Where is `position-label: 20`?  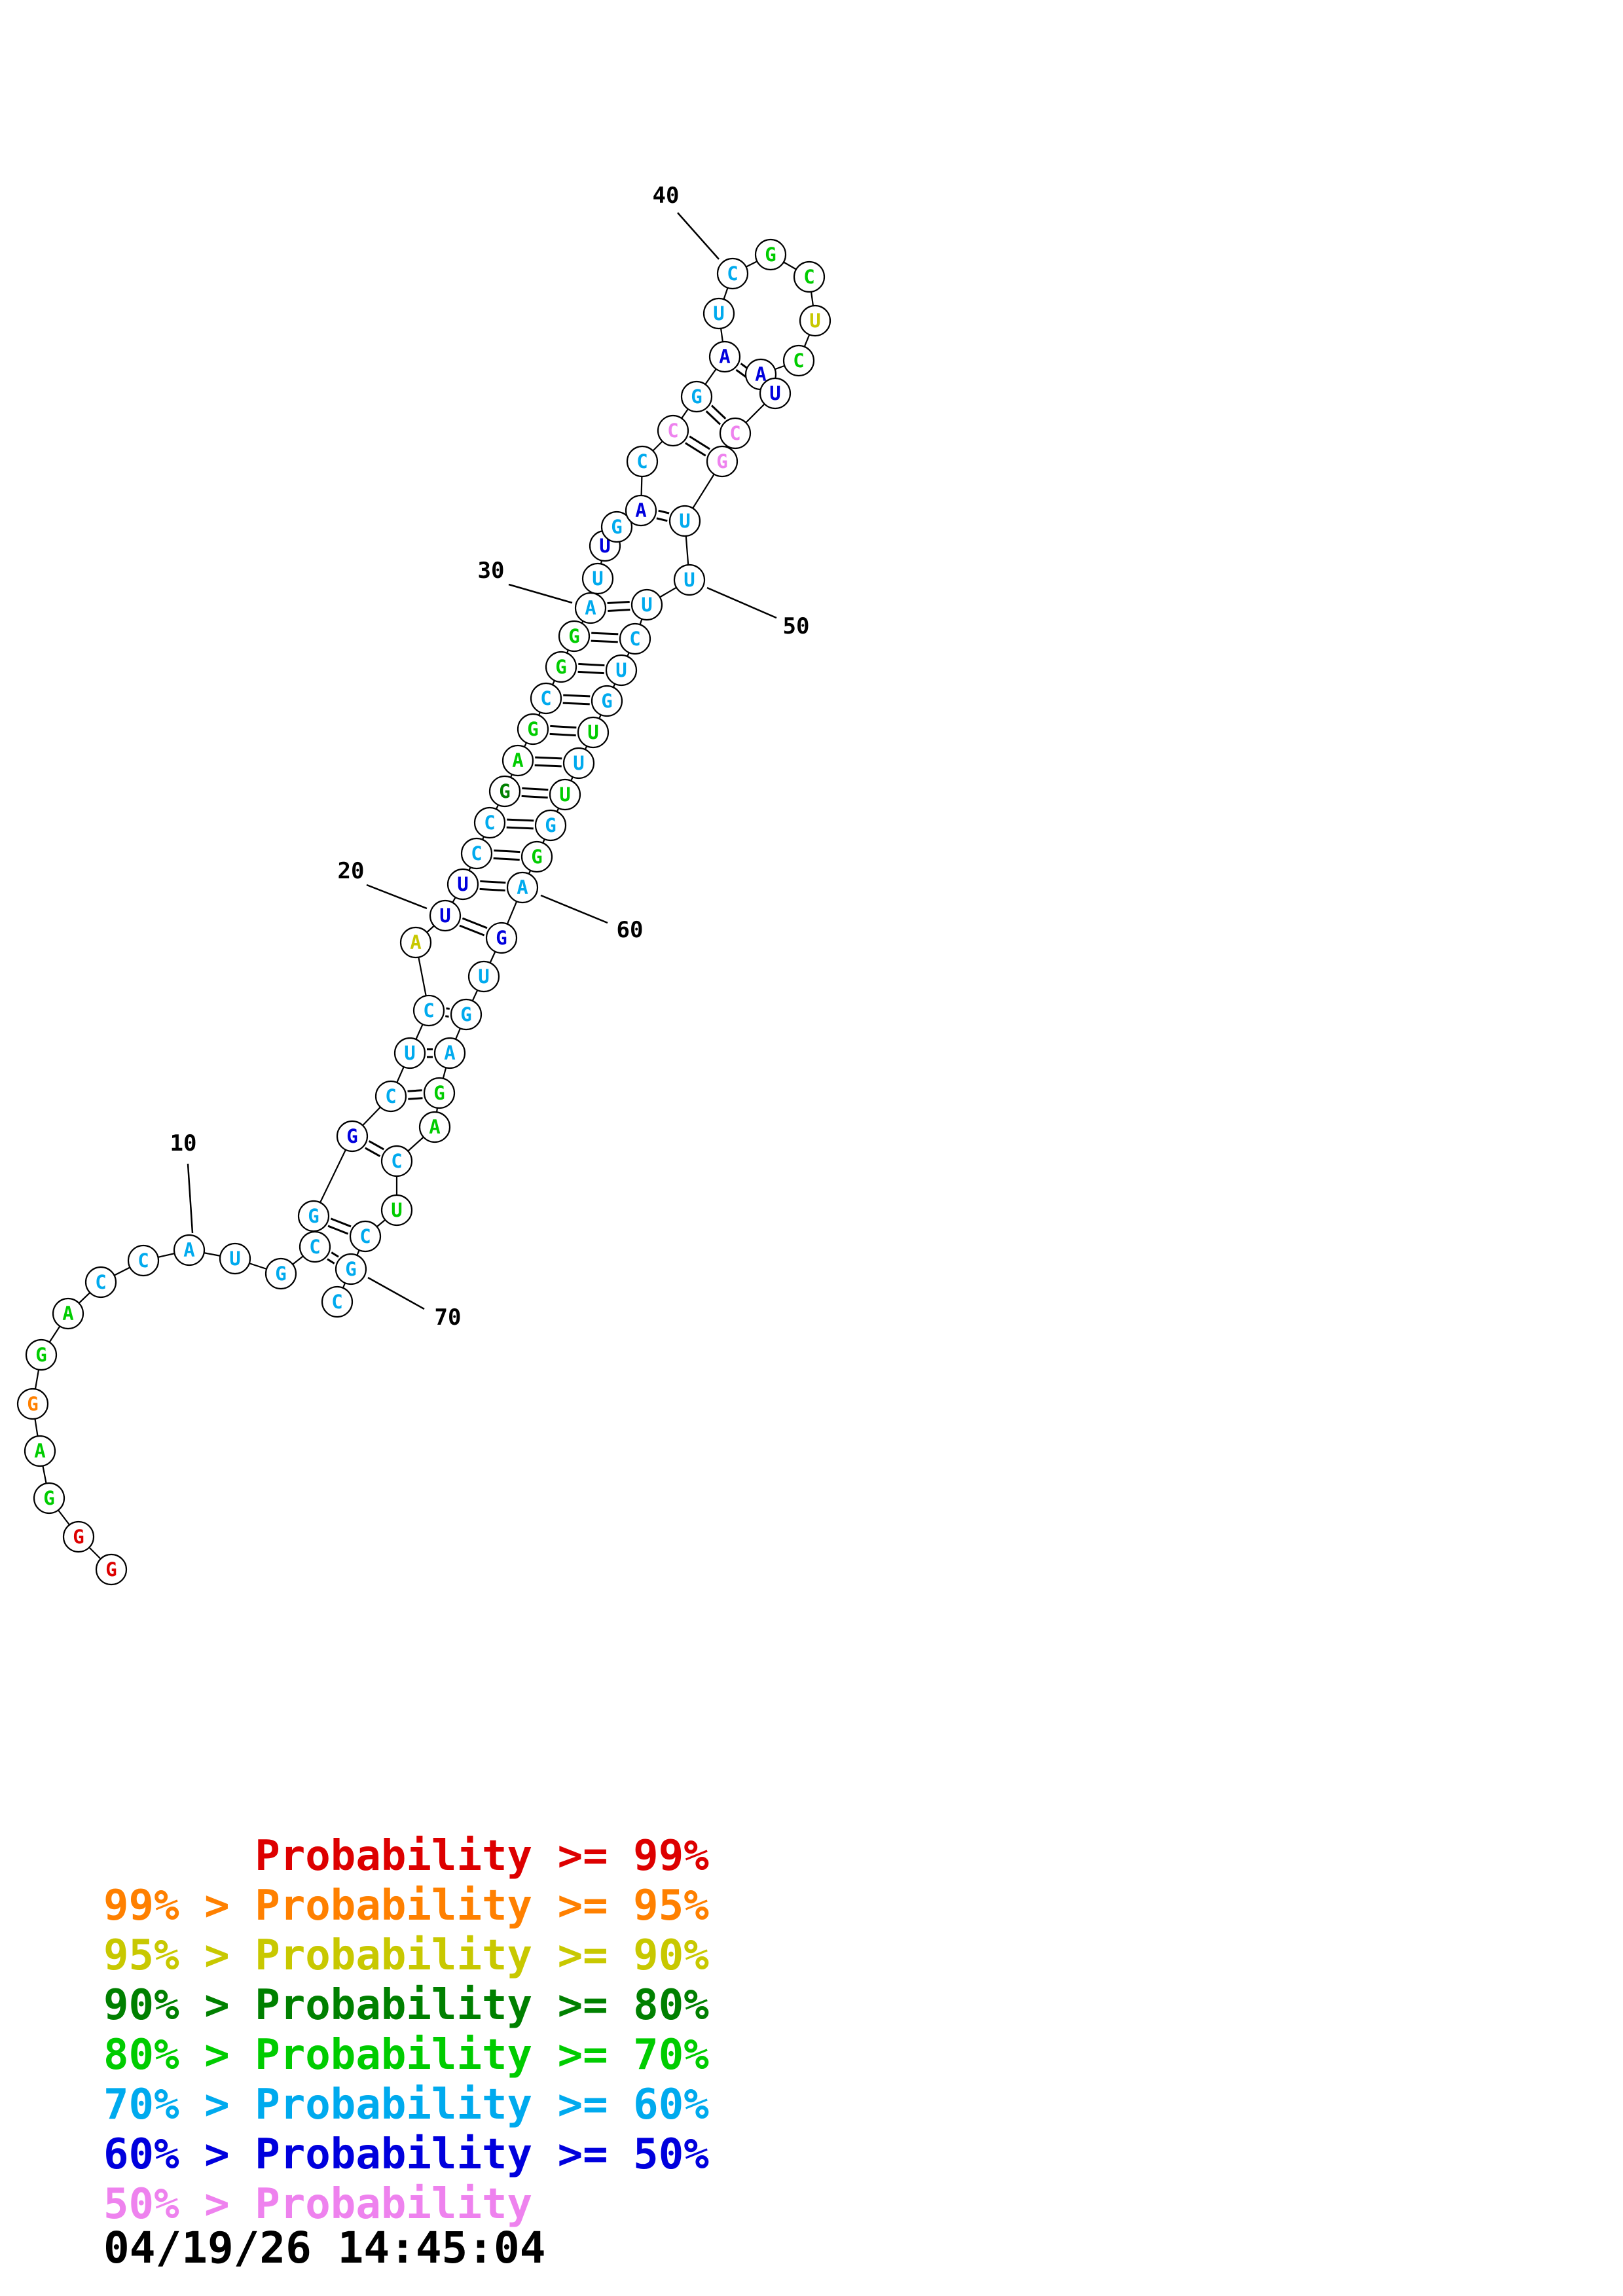 position-label: 20 is located at coordinates (351, 871).